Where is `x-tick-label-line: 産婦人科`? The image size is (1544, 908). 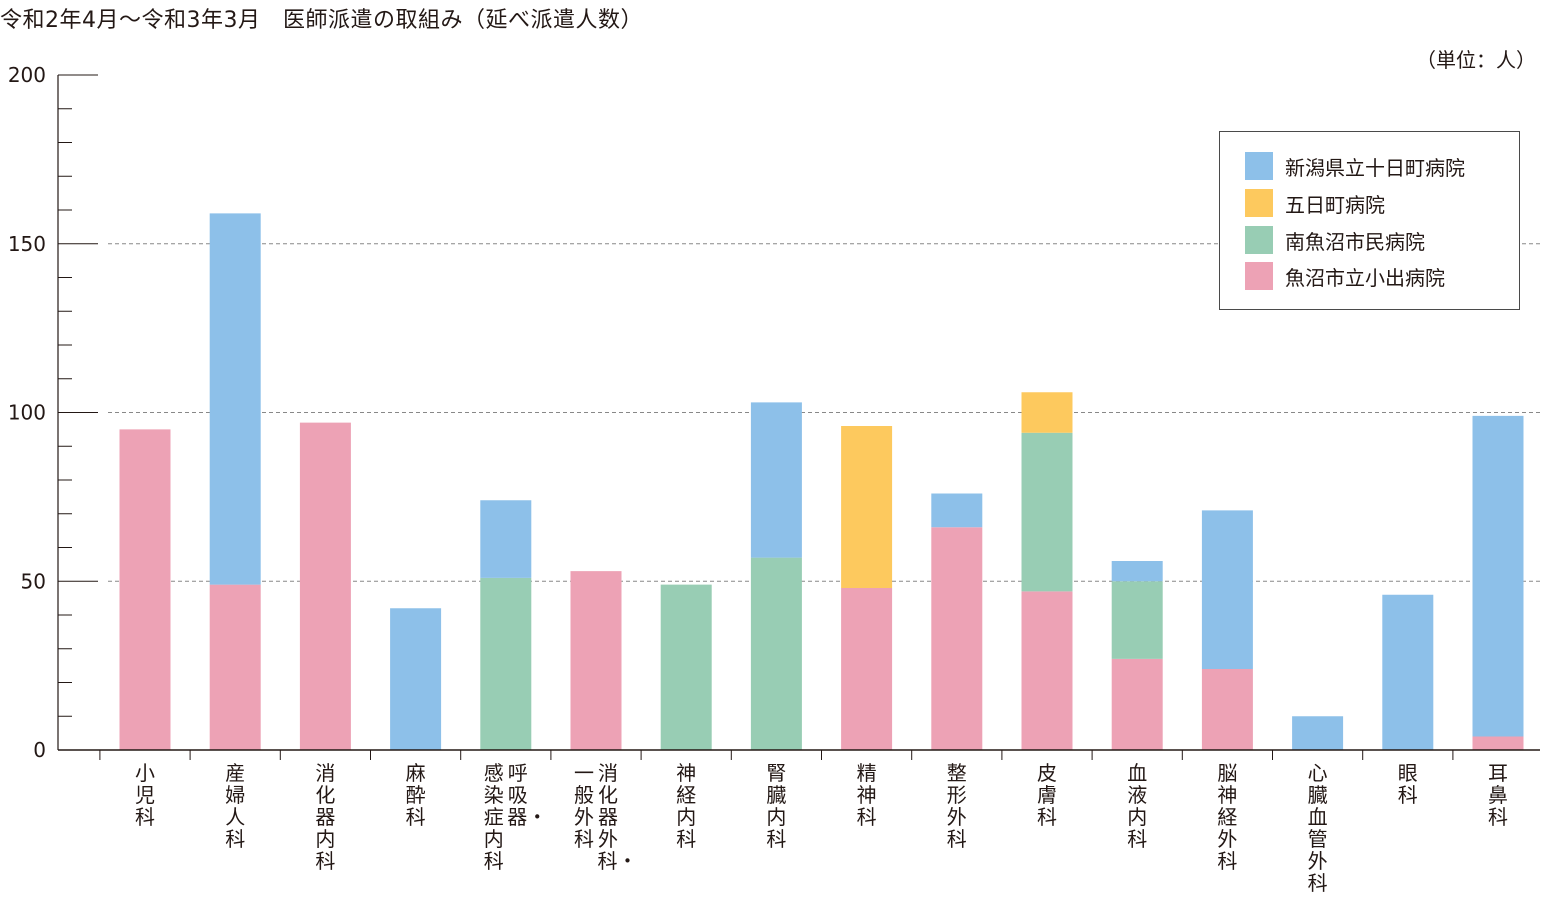
x-tick-label-line: 産婦人科 is located at coordinates (235, 806).